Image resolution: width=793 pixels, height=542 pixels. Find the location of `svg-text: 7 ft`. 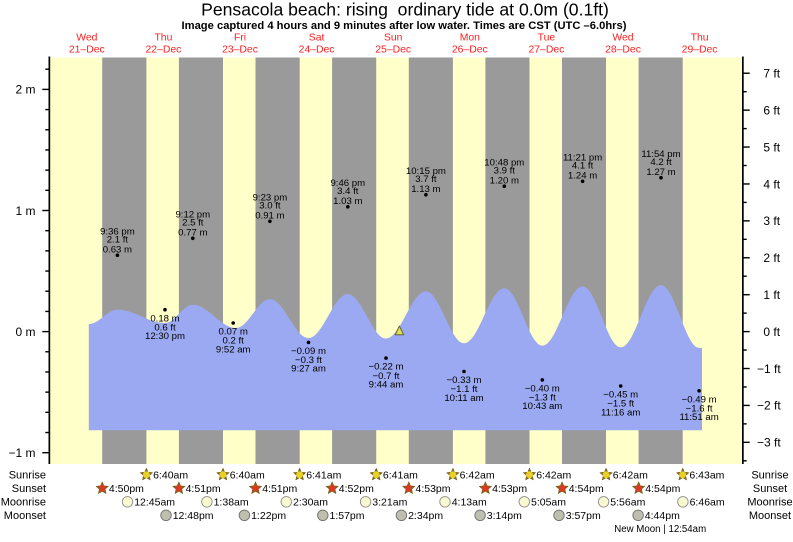

svg-text: 7 ft is located at coordinates (771, 74).